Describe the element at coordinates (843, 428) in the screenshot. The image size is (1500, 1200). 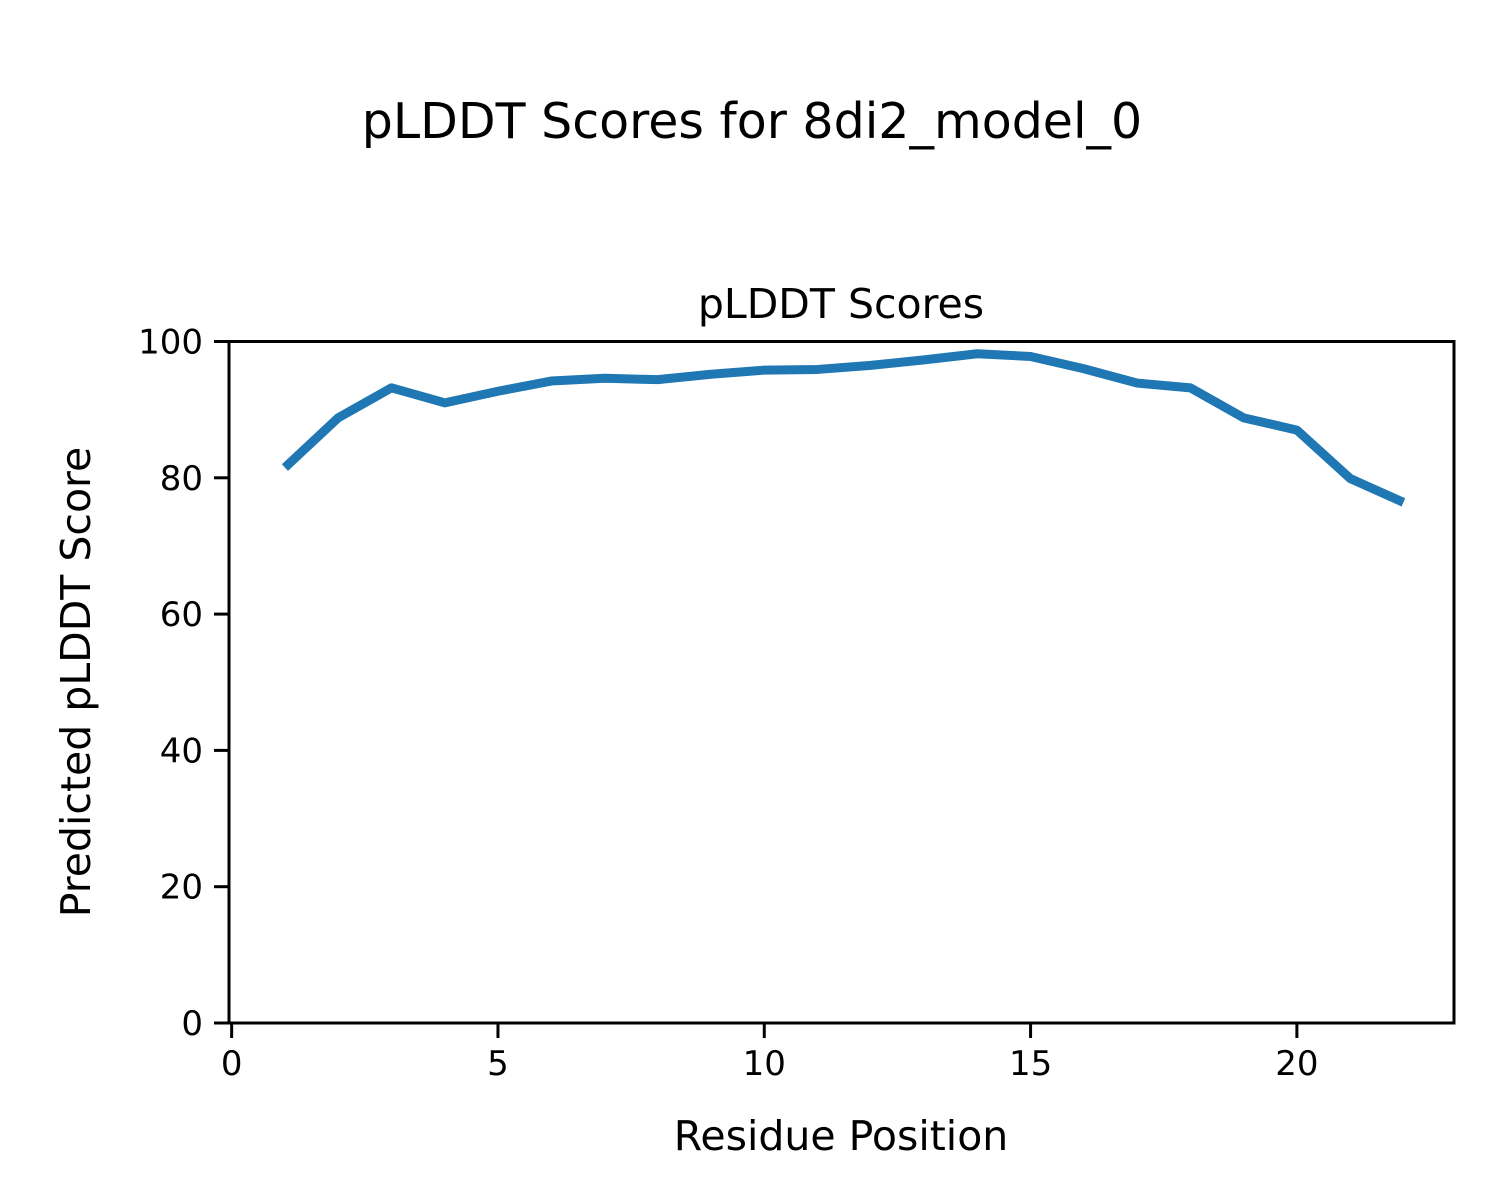
I see `plddt-score-line` at that location.